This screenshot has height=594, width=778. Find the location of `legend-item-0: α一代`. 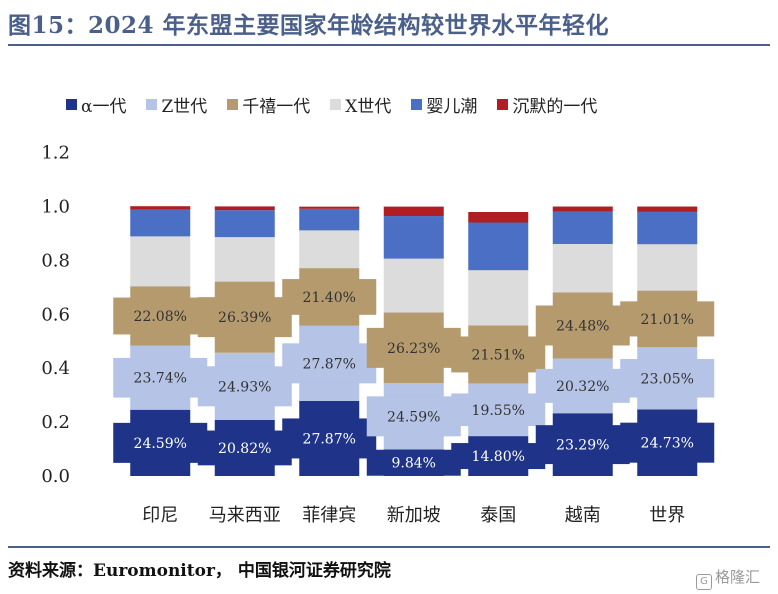

legend-item-0: α一代 is located at coordinates (96, 104).